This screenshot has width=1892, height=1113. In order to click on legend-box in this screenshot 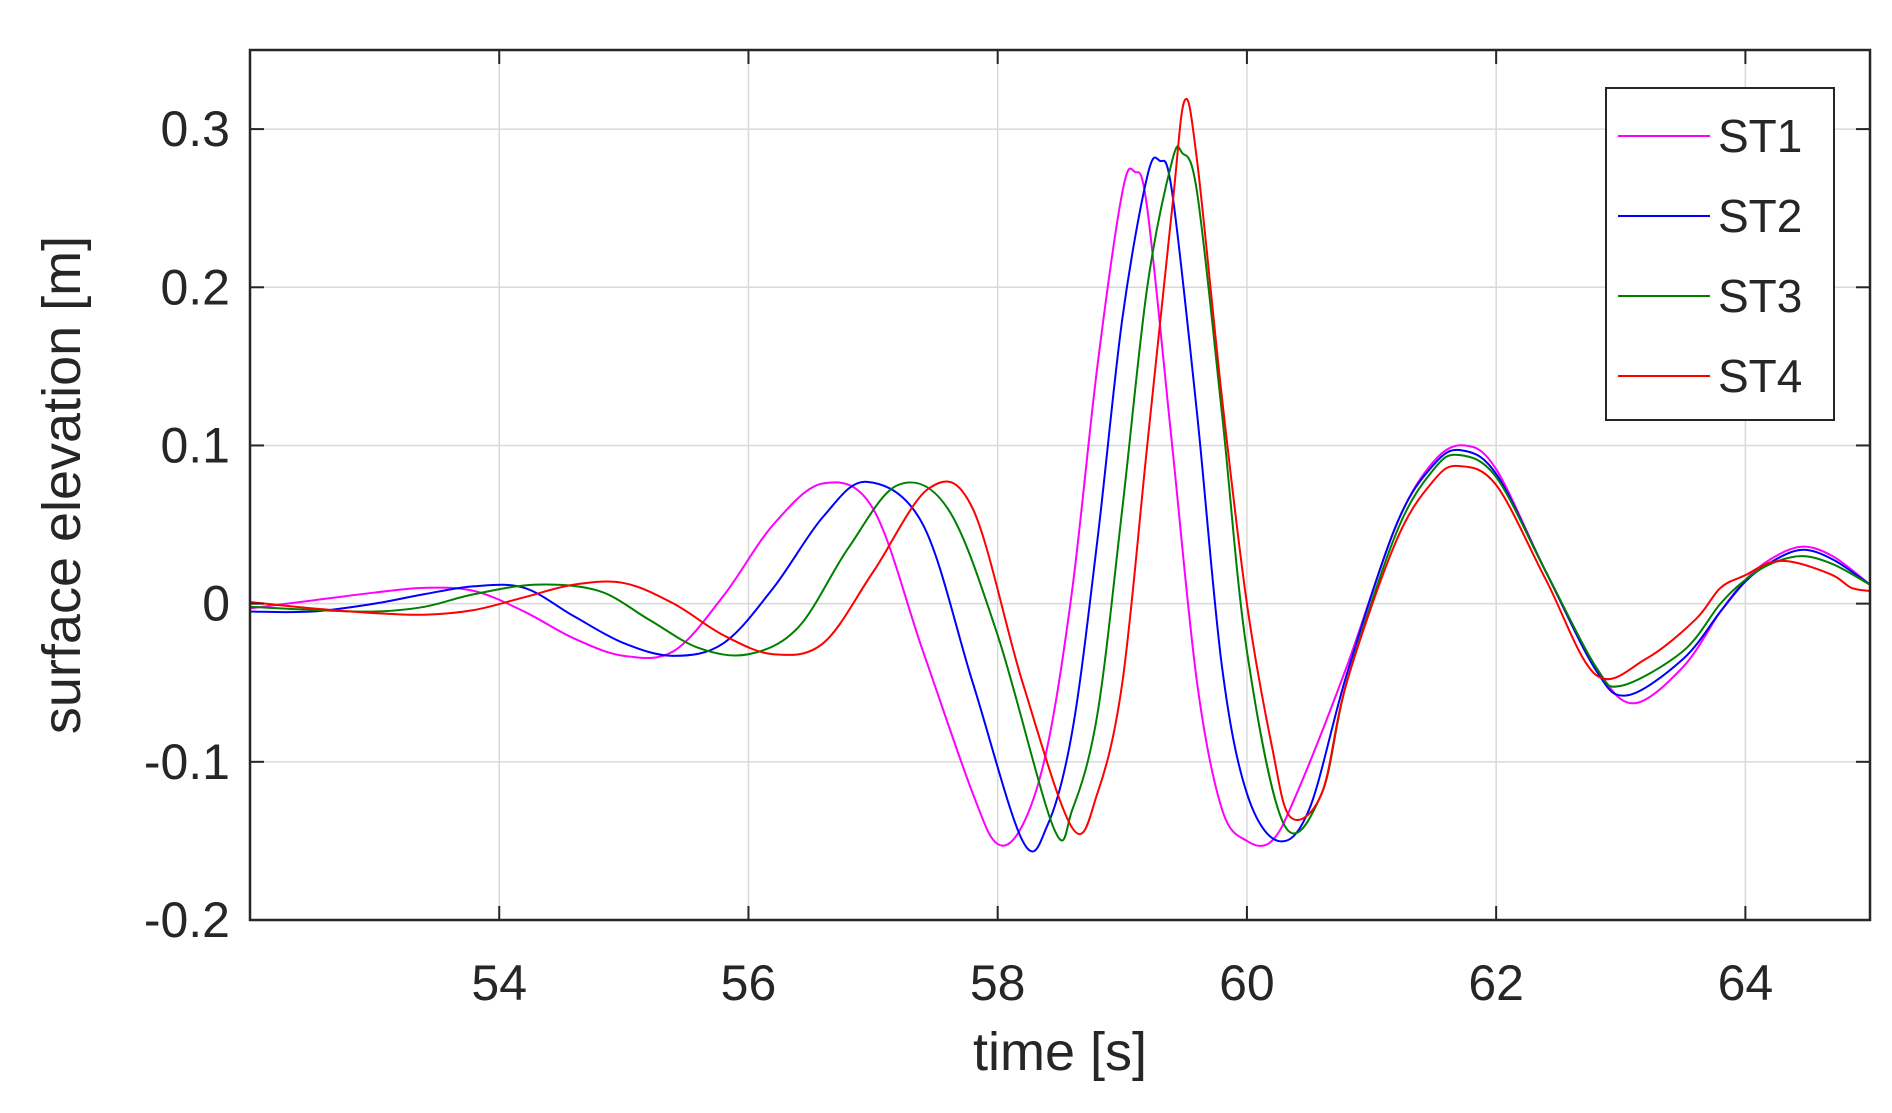, I will do `click(1720, 254)`.